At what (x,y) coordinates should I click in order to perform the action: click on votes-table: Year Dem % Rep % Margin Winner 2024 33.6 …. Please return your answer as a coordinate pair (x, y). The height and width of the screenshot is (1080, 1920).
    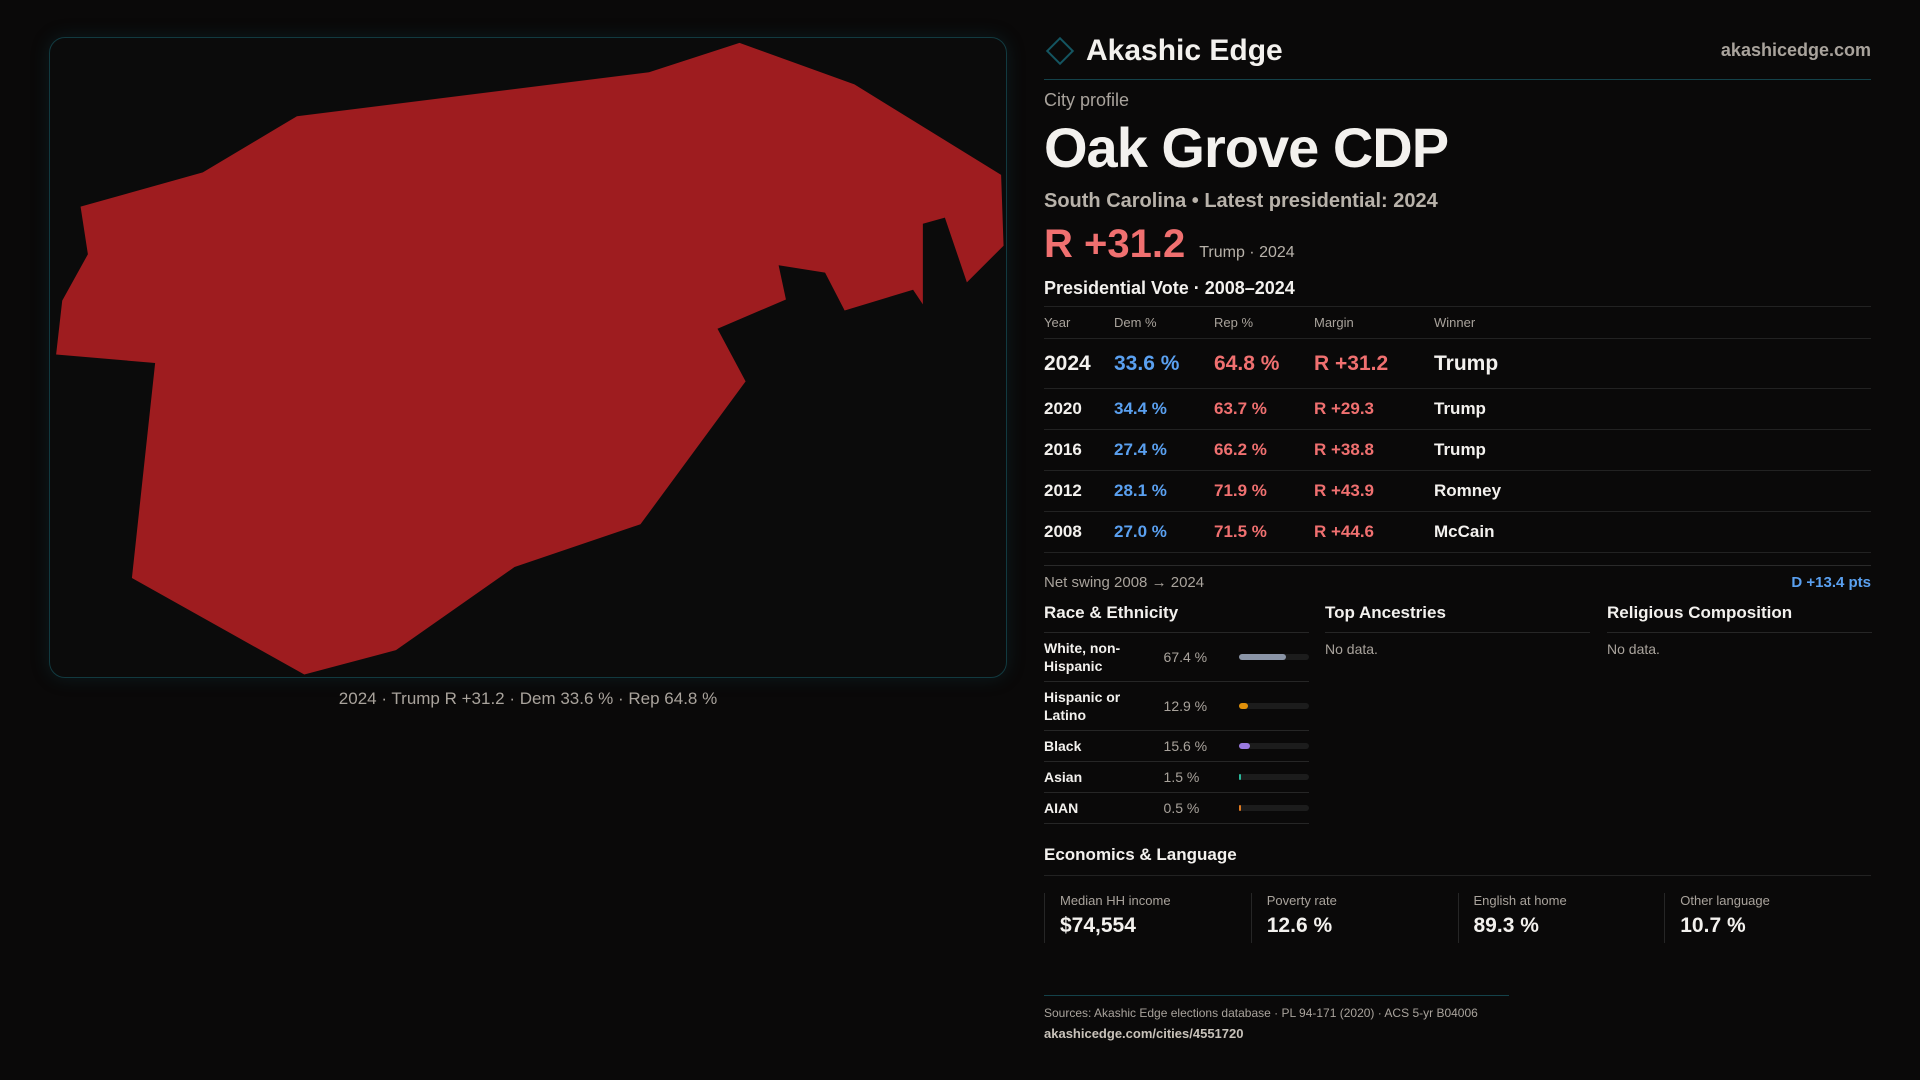
    Looking at the image, I should click on (1457, 429).